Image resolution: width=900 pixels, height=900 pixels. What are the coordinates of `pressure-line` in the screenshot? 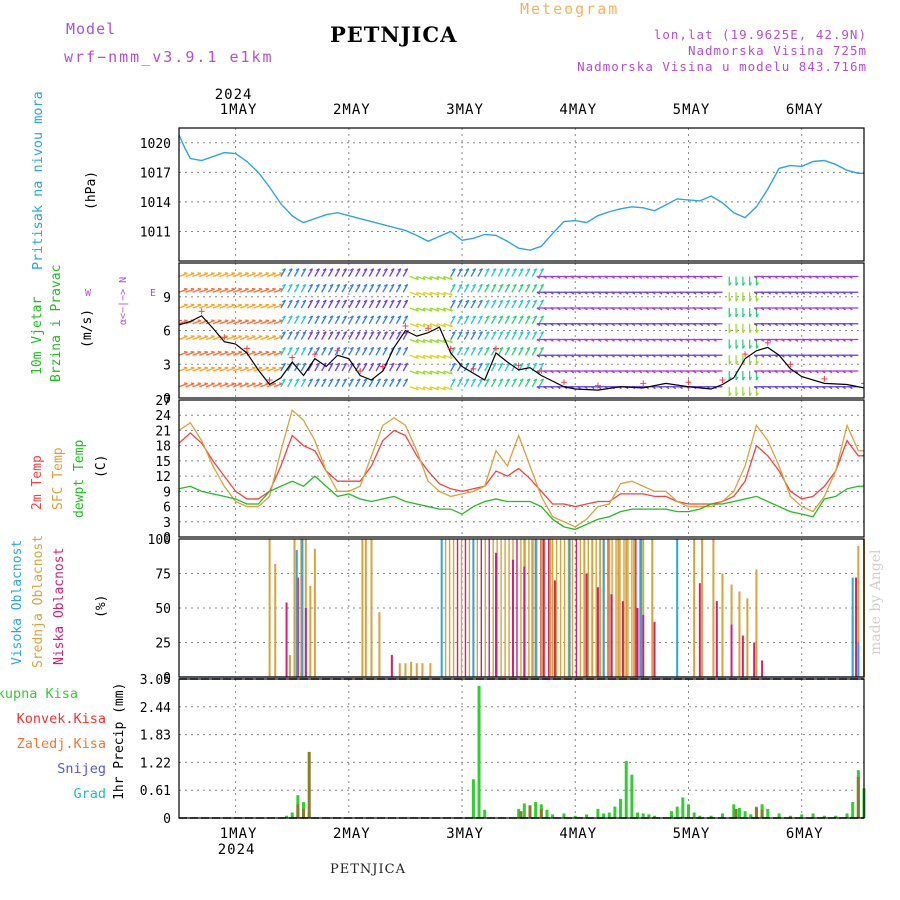 It's located at (521, 192).